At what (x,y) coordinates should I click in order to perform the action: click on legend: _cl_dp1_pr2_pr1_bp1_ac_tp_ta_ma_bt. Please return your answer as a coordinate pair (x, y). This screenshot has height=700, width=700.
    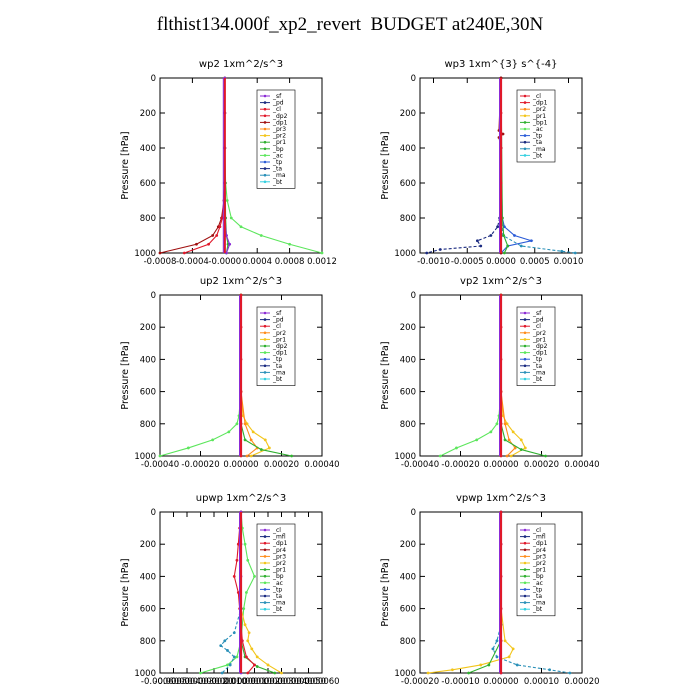
    Looking at the image, I should click on (536, 126).